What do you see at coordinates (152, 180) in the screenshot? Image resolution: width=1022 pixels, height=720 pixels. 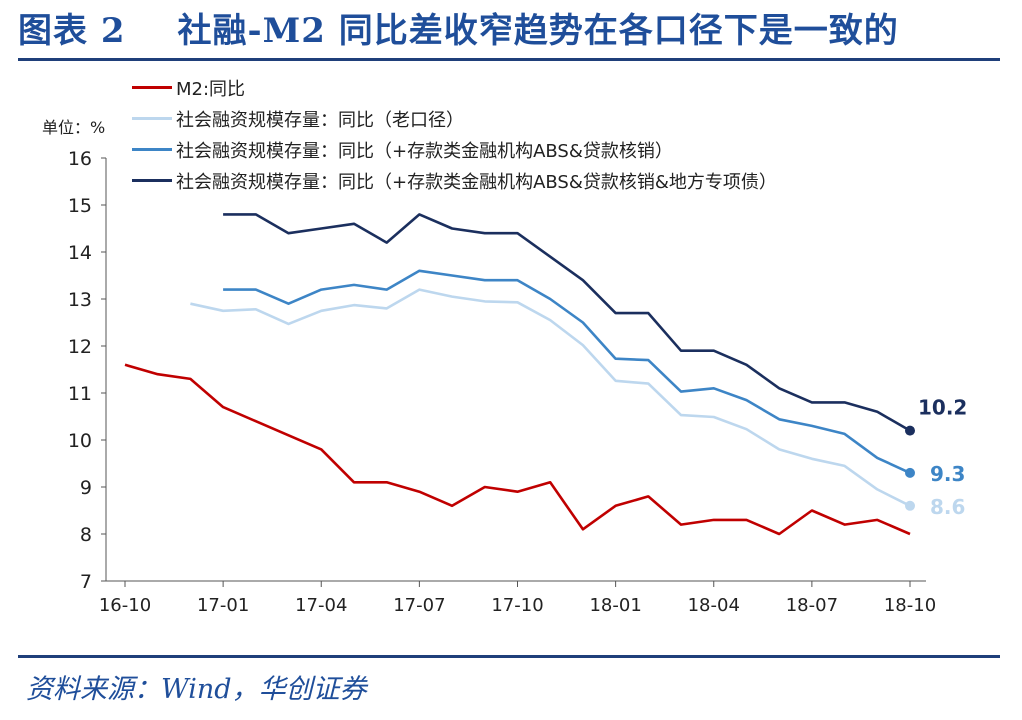 I see `legend-swatch-local` at bounding box center [152, 180].